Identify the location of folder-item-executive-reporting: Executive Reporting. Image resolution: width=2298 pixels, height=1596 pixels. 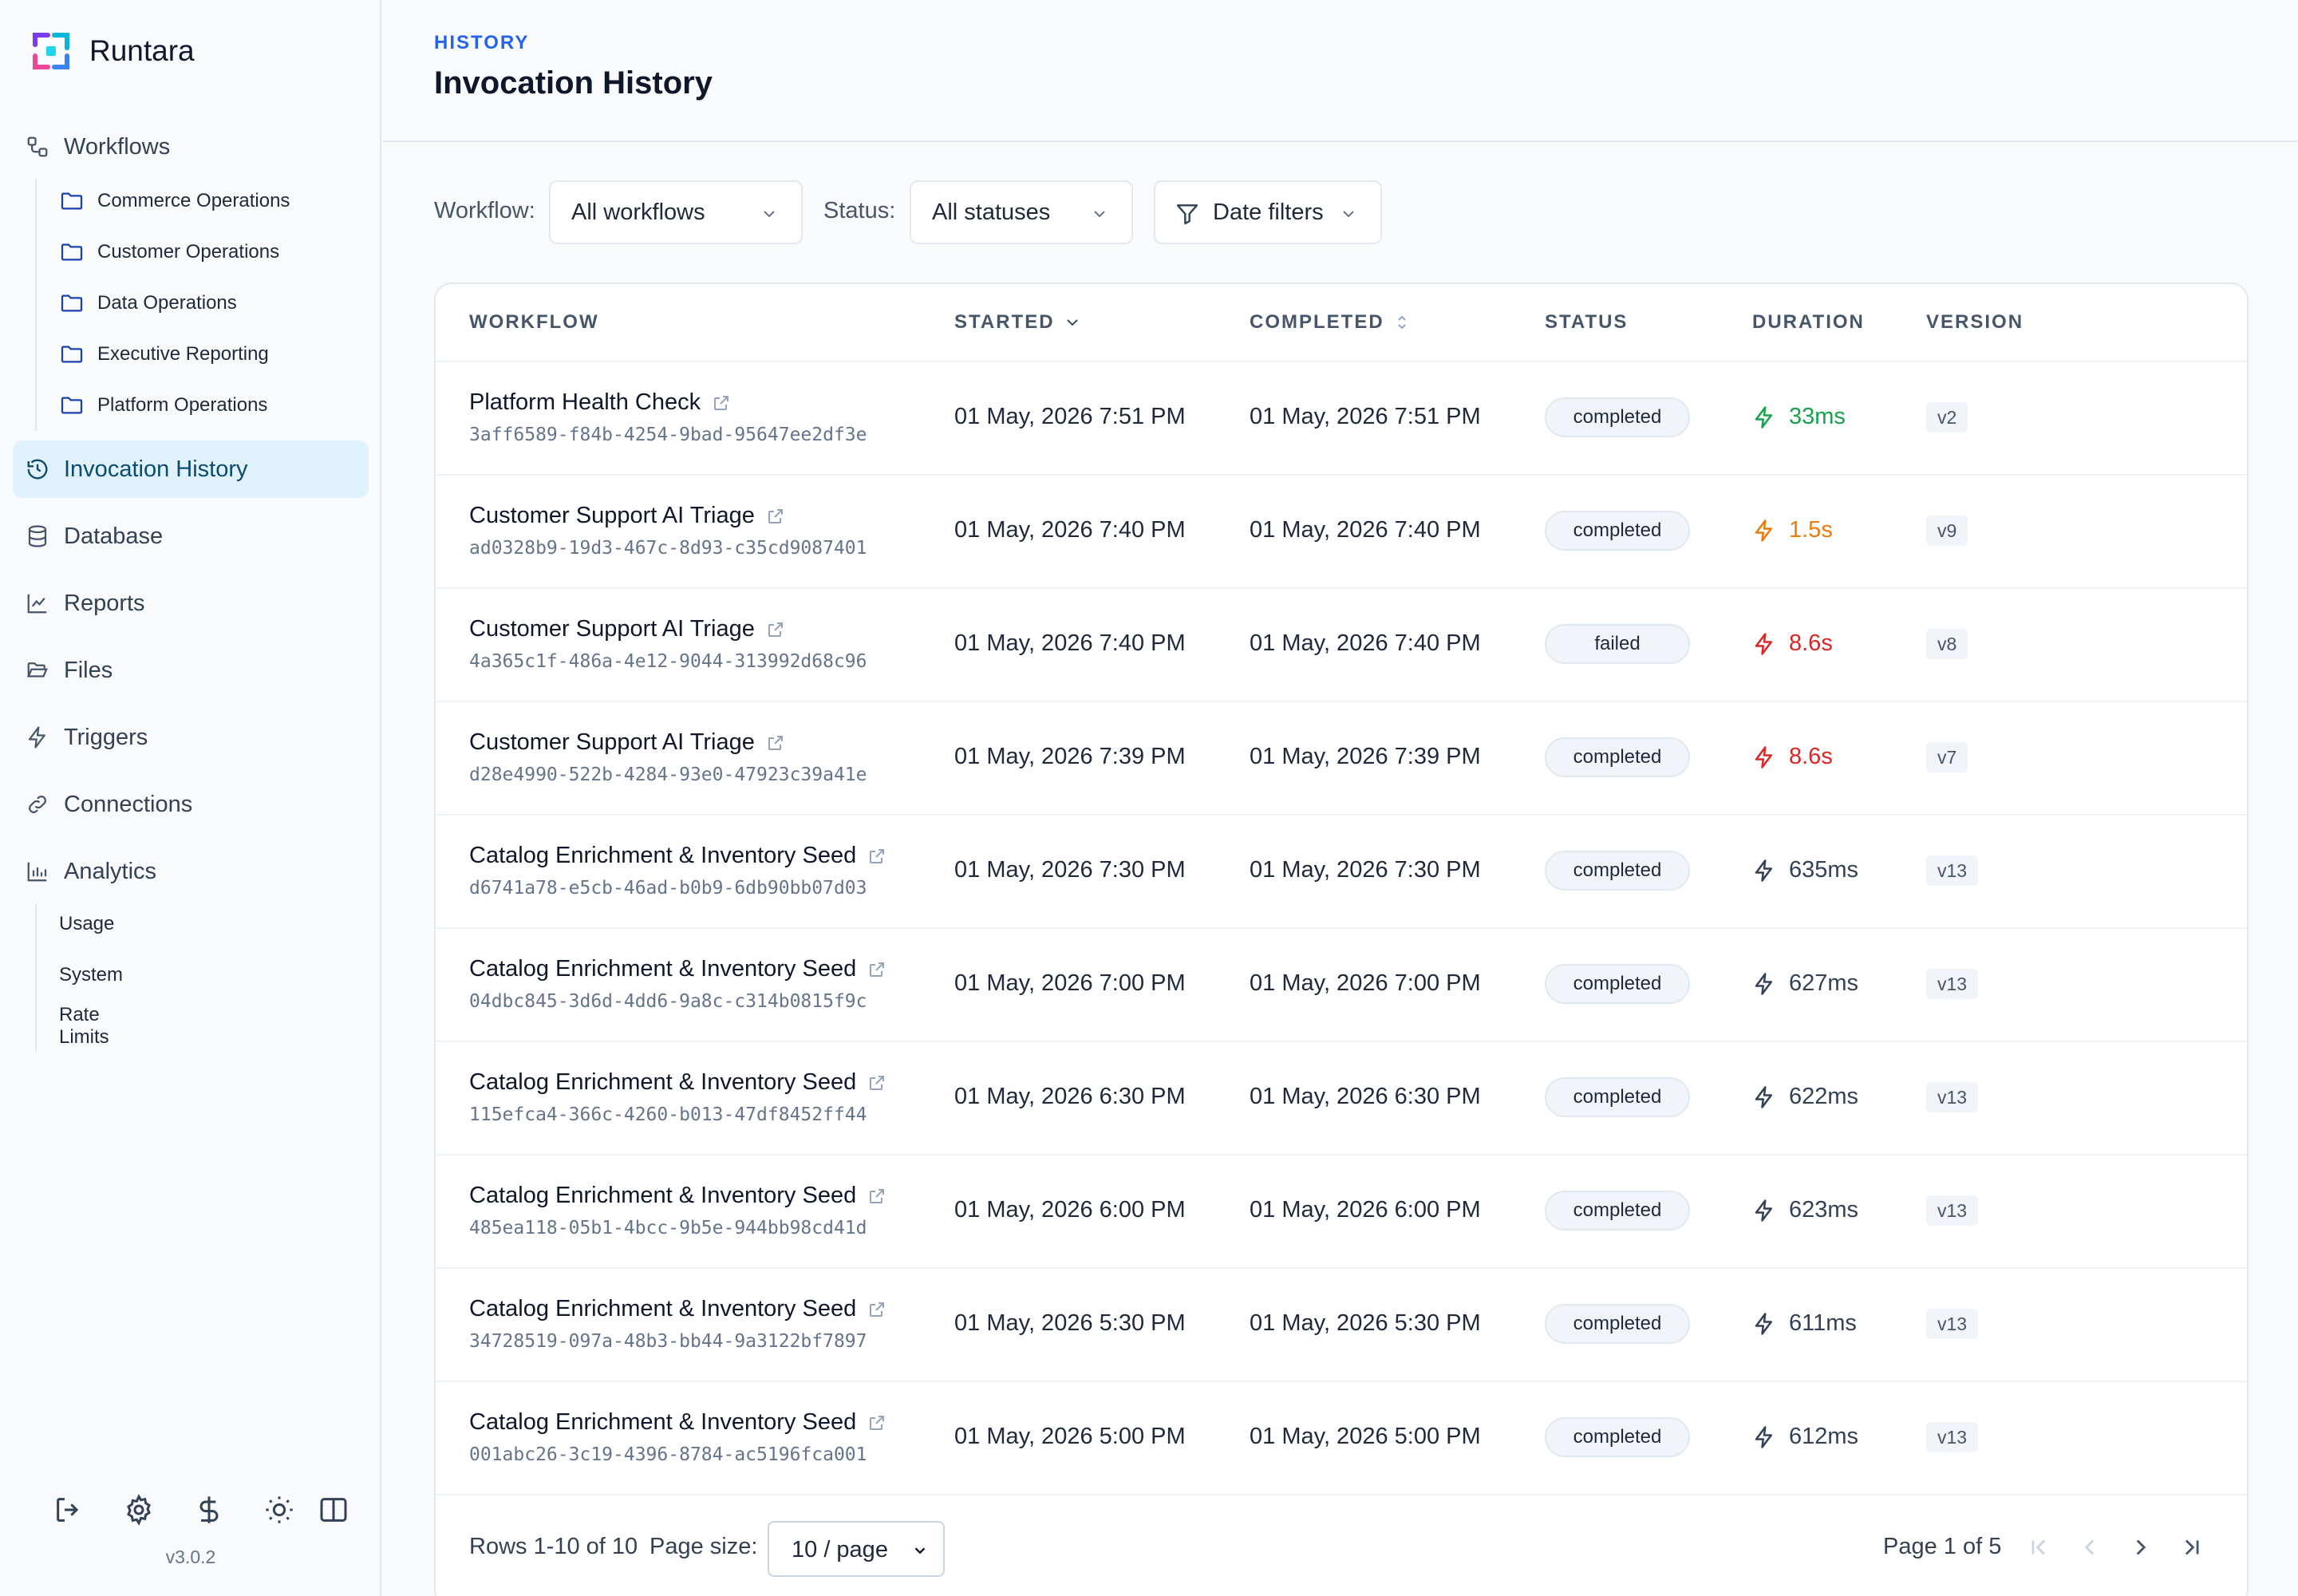
(164, 354).